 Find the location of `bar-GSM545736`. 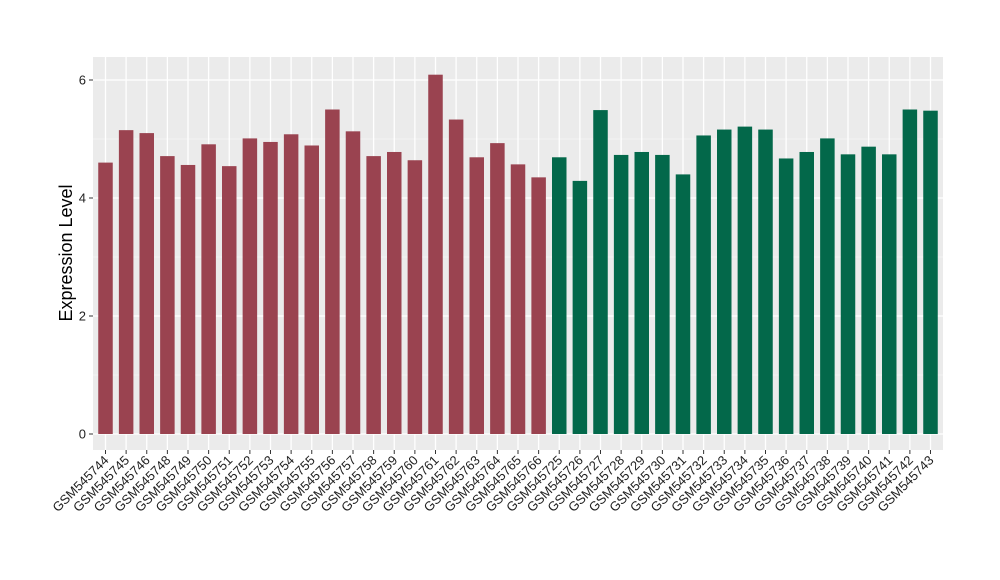

bar-GSM545736 is located at coordinates (786, 296).